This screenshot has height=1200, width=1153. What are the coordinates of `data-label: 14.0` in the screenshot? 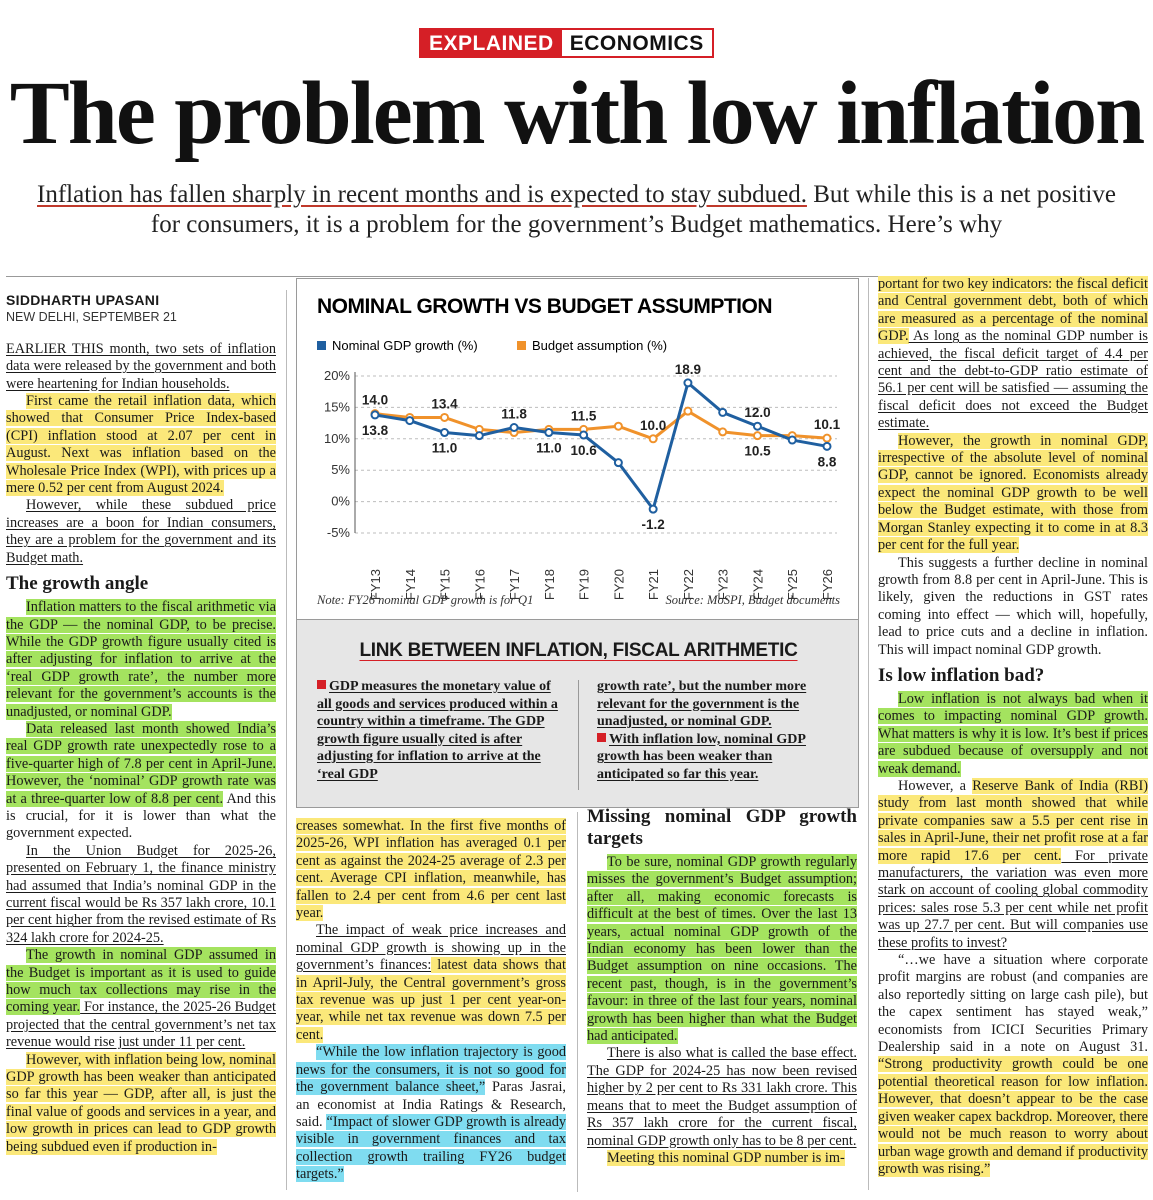 It's located at (375, 400).